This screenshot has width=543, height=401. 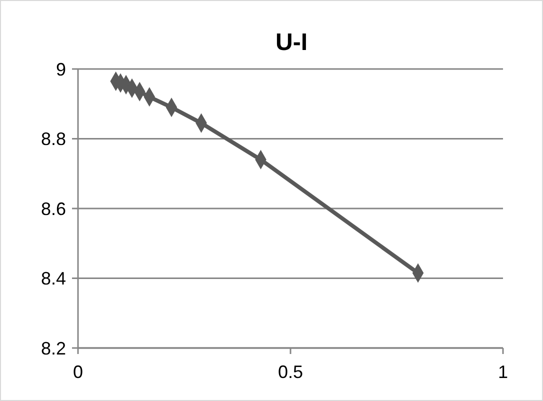 What do you see at coordinates (53, 278) in the screenshot?
I see `y-tick-label: 8.4` at bounding box center [53, 278].